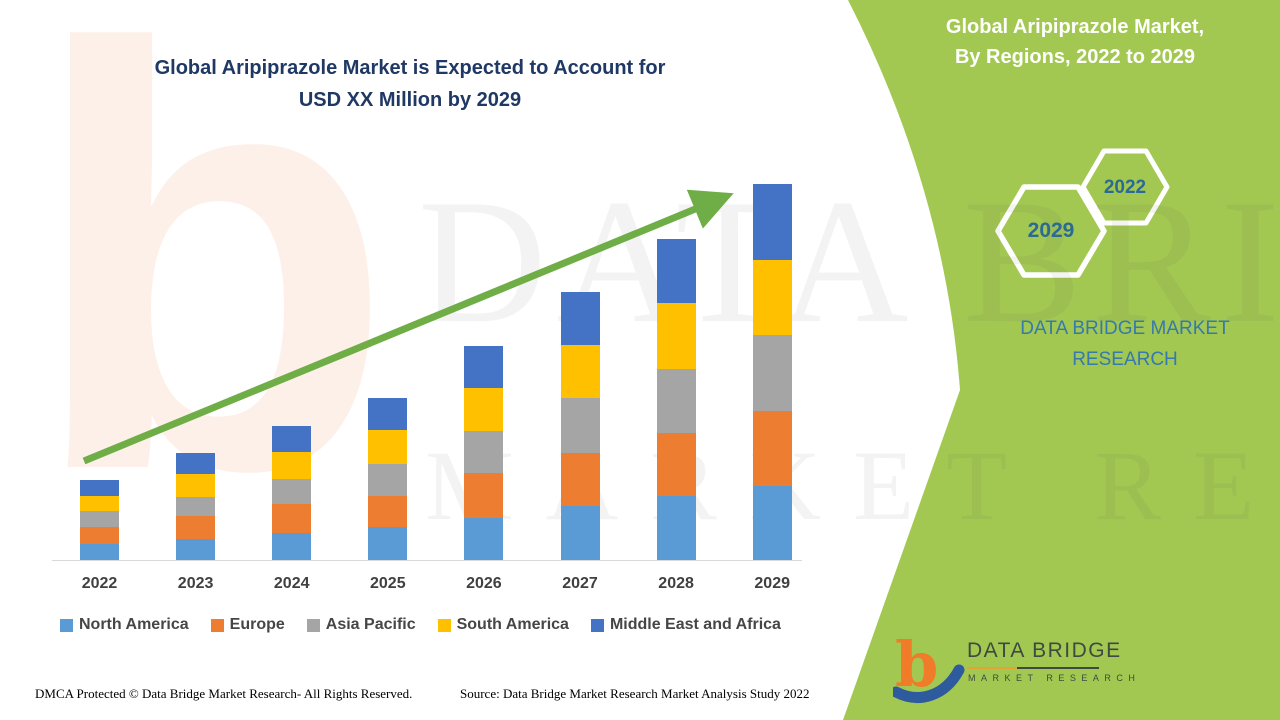 The width and height of the screenshot is (1280, 720). Describe the element at coordinates (1054, 678) in the screenshot. I see `logo-tagline: MARKET RESEARCH` at that location.